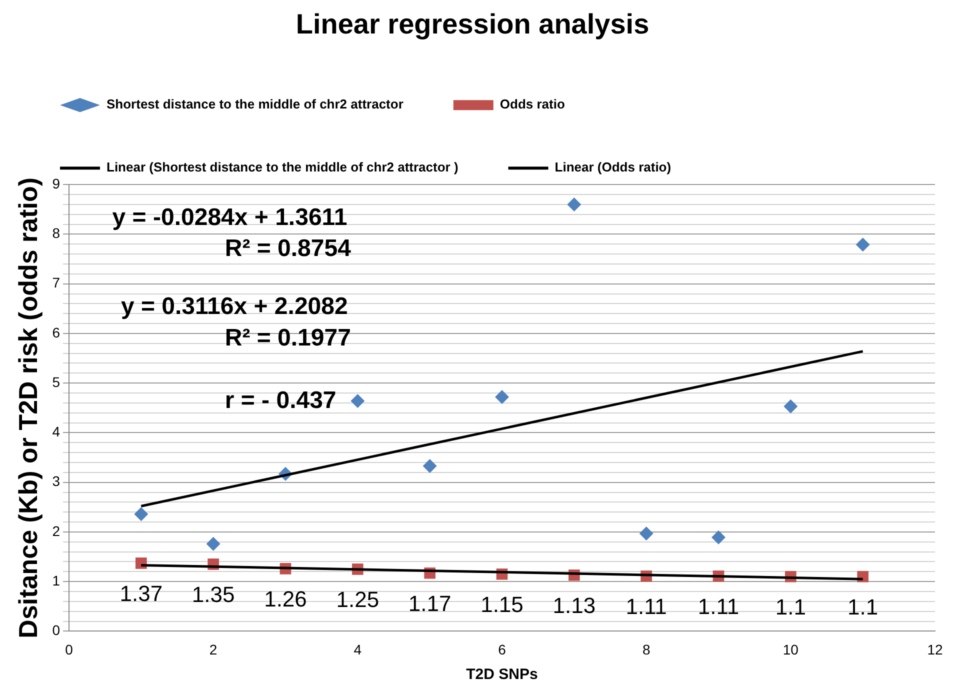 The height and width of the screenshot is (693, 955). I want to click on annotation: y = 0.3116x + 2.2082, so click(234, 306).